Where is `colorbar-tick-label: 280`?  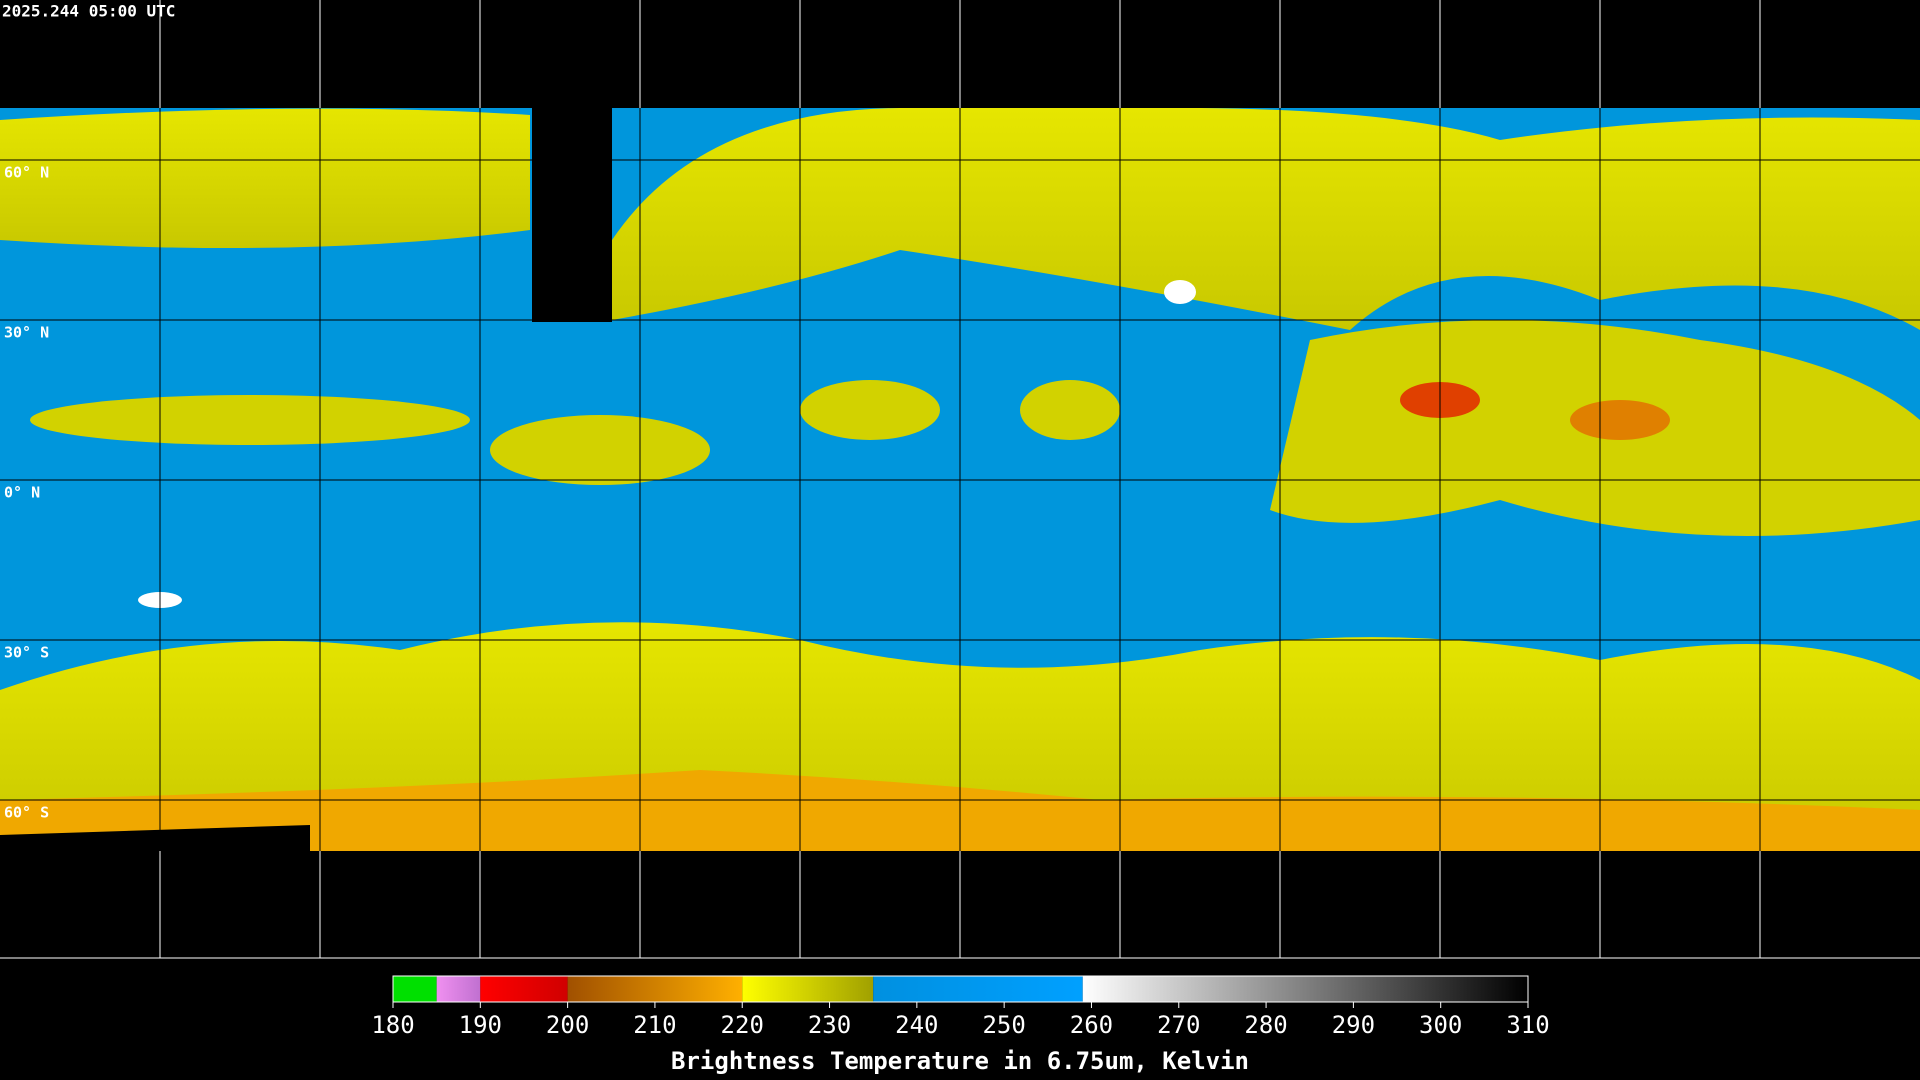
colorbar-tick-label: 280 is located at coordinates (1265, 1025).